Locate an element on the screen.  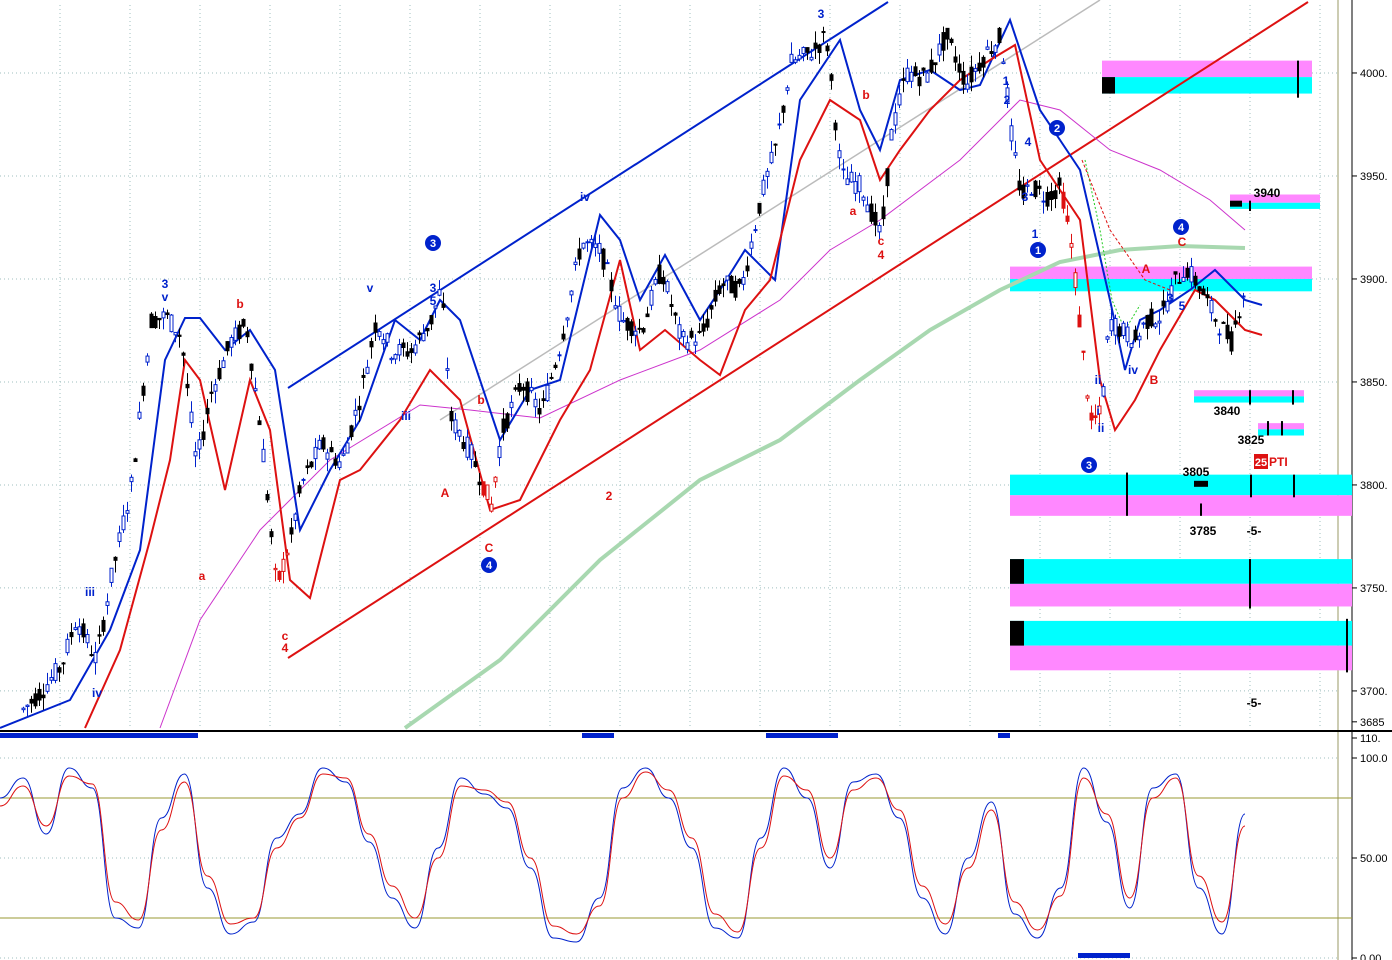
stoch-tick-label: 100.0 is located at coordinates (1374, 759).